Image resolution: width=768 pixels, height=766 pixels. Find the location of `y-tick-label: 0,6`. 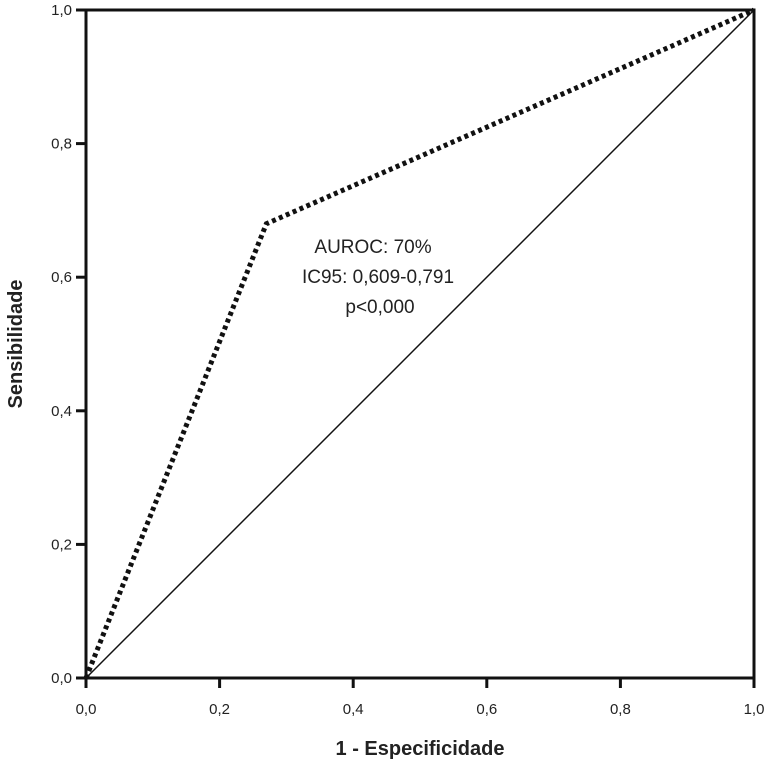

y-tick-label: 0,6 is located at coordinates (61, 277).